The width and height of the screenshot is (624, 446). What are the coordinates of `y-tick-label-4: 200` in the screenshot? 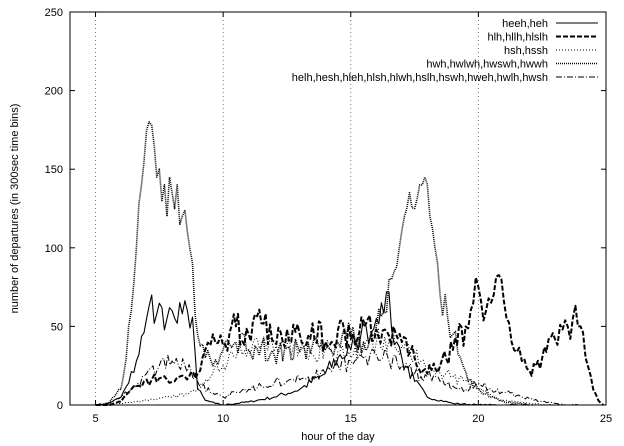 It's located at (54, 92).